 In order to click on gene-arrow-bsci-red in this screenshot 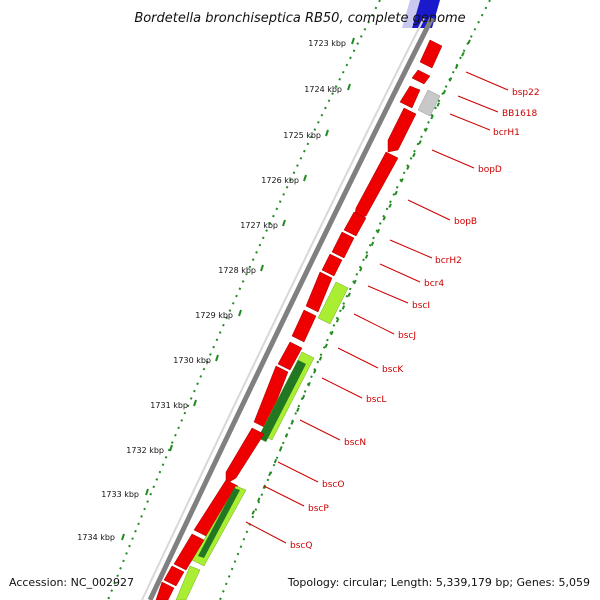, I will do `click(319, 292)`.